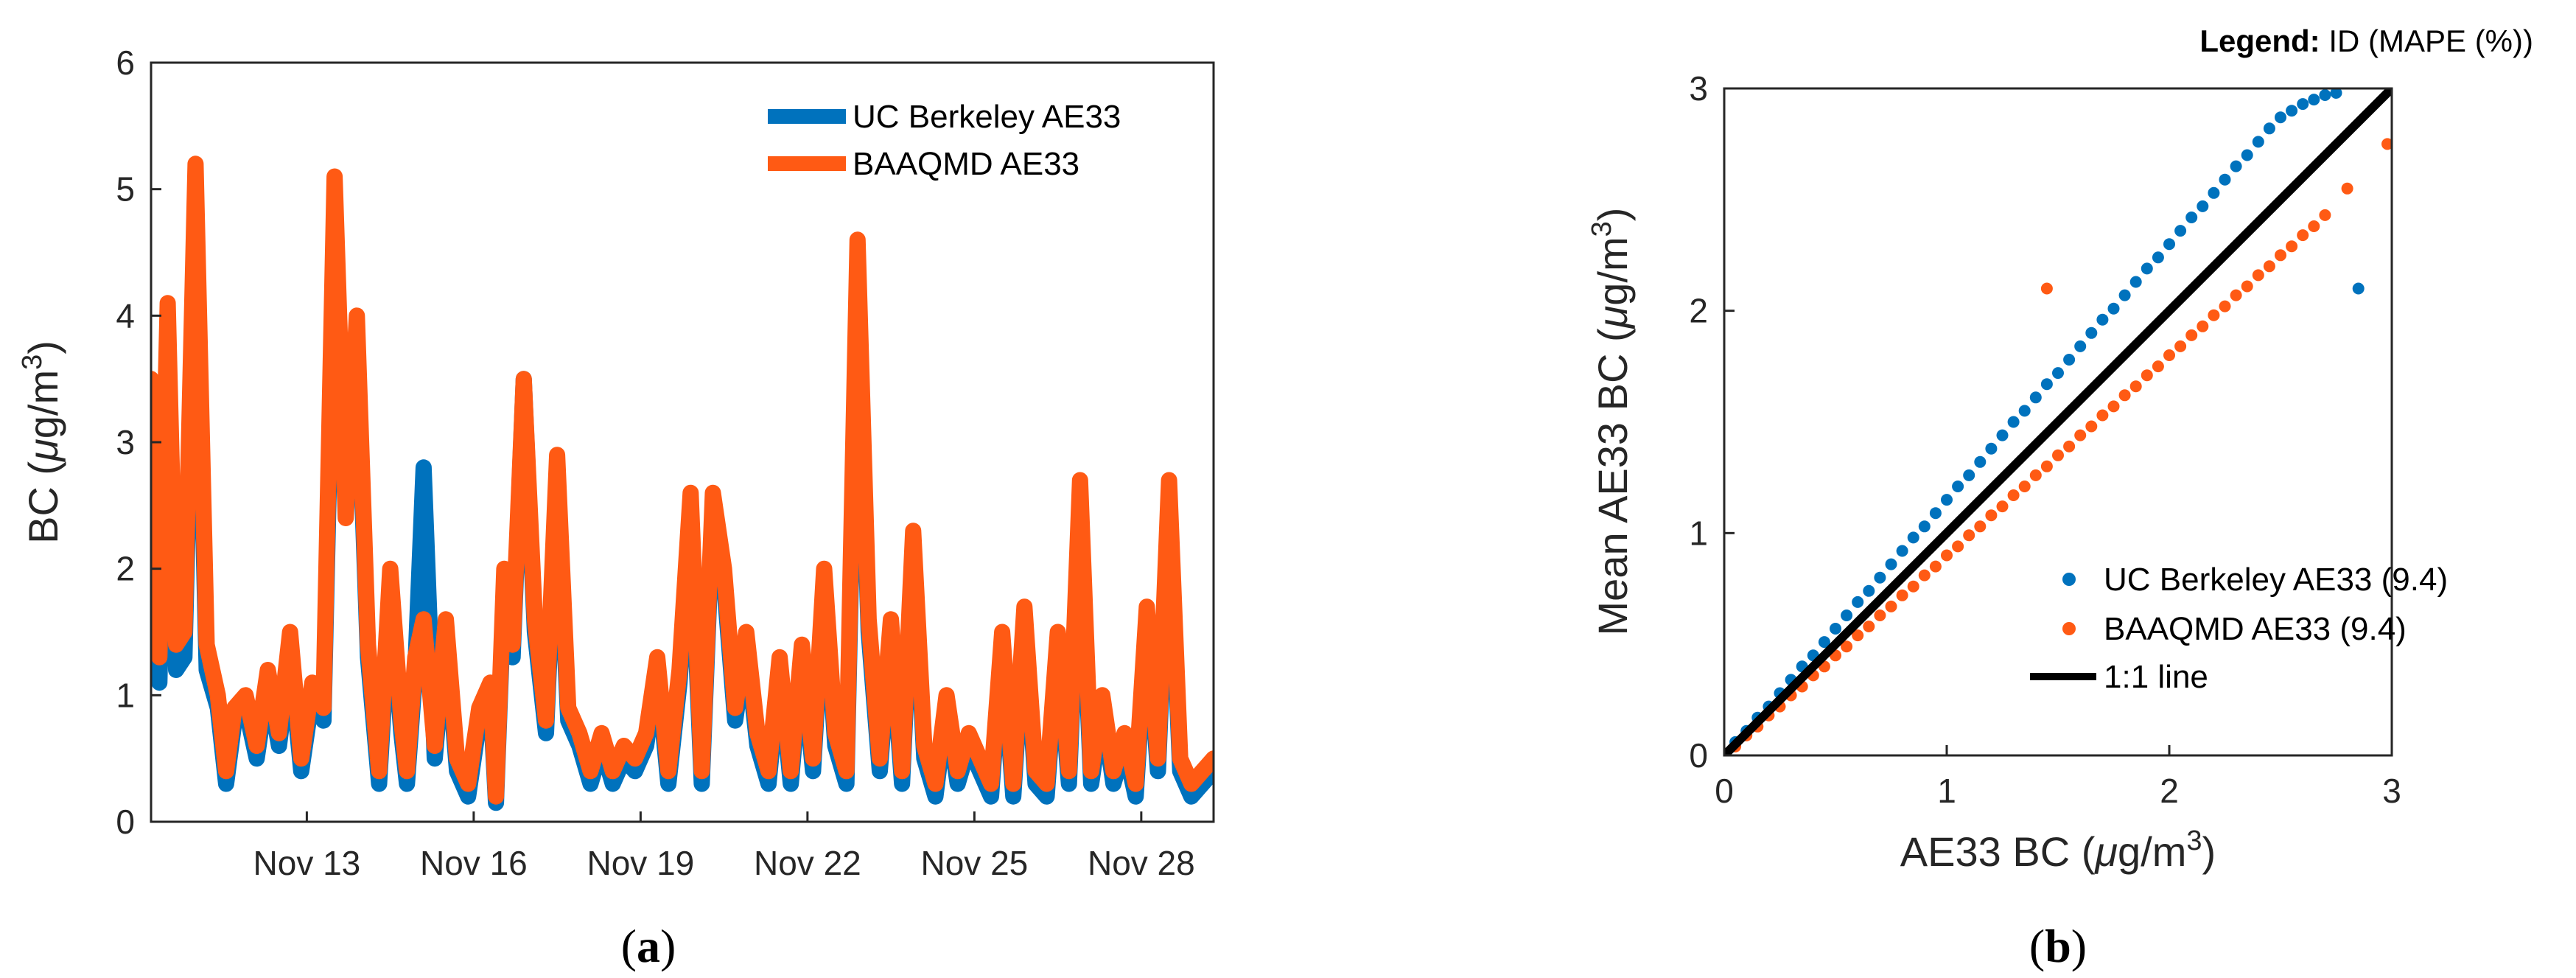  Describe the element at coordinates (1611, 422) in the screenshot. I see `y-axis-label-b: Mean AE33 BC (μg/m3)` at that location.